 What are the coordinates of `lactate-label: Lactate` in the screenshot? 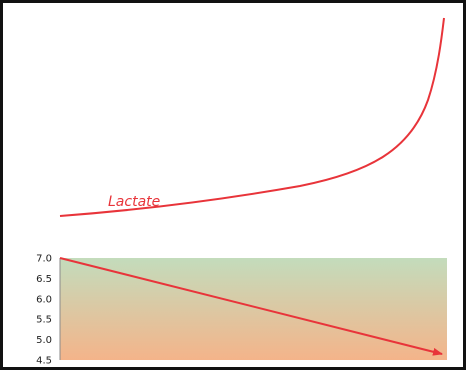 It's located at (134, 202).